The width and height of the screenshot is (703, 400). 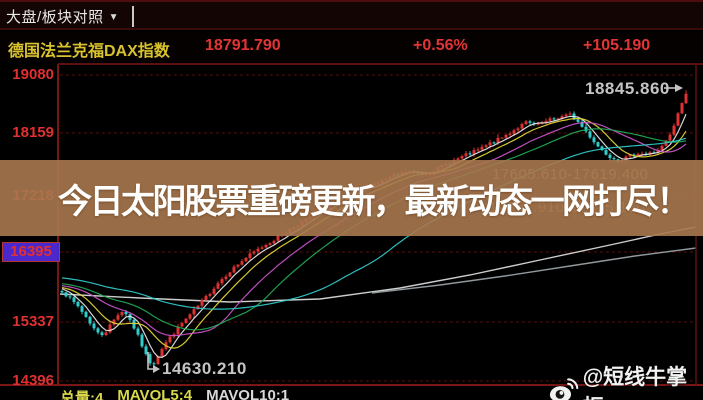 I want to click on volume-indicator-row: 总量:4 MAVOL5:4 MAVOL10:1, so click(x=174, y=393).